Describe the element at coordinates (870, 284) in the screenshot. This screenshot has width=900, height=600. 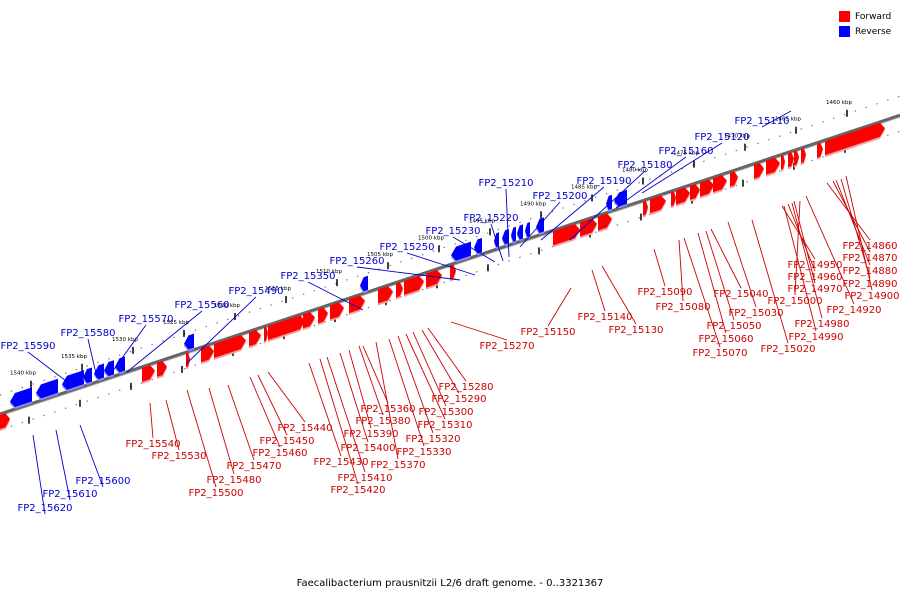
I see `forward-gene-label: FP2_14890` at that location.